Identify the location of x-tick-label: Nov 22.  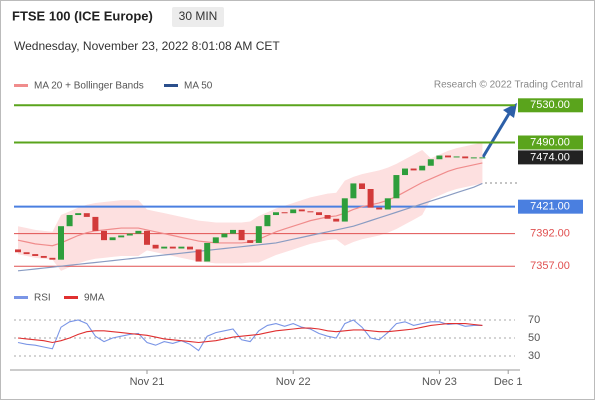
(293, 382).